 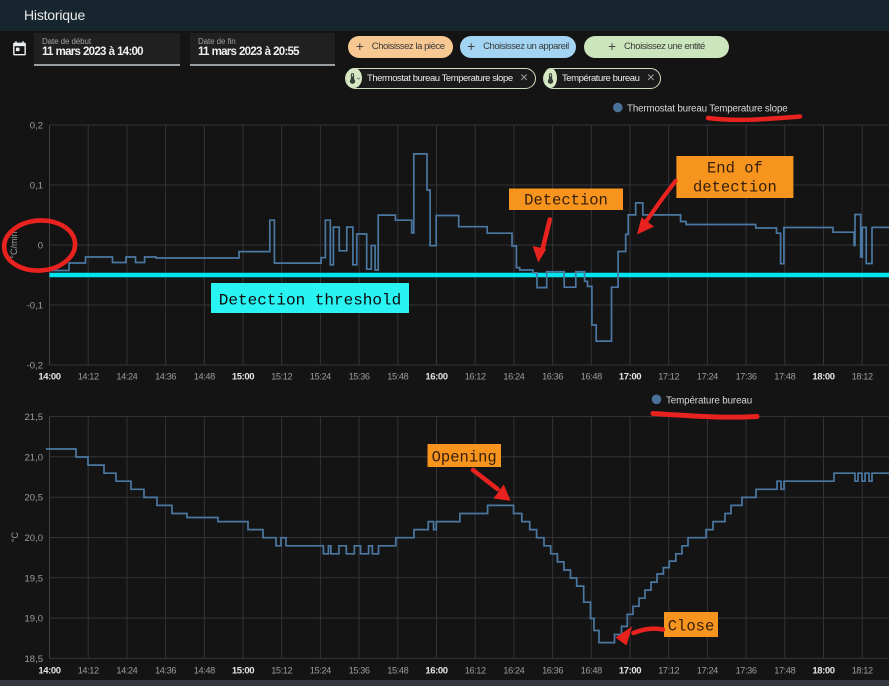 What do you see at coordinates (36, 126) in the screenshot?
I see `svg-text: 0,2` at bounding box center [36, 126].